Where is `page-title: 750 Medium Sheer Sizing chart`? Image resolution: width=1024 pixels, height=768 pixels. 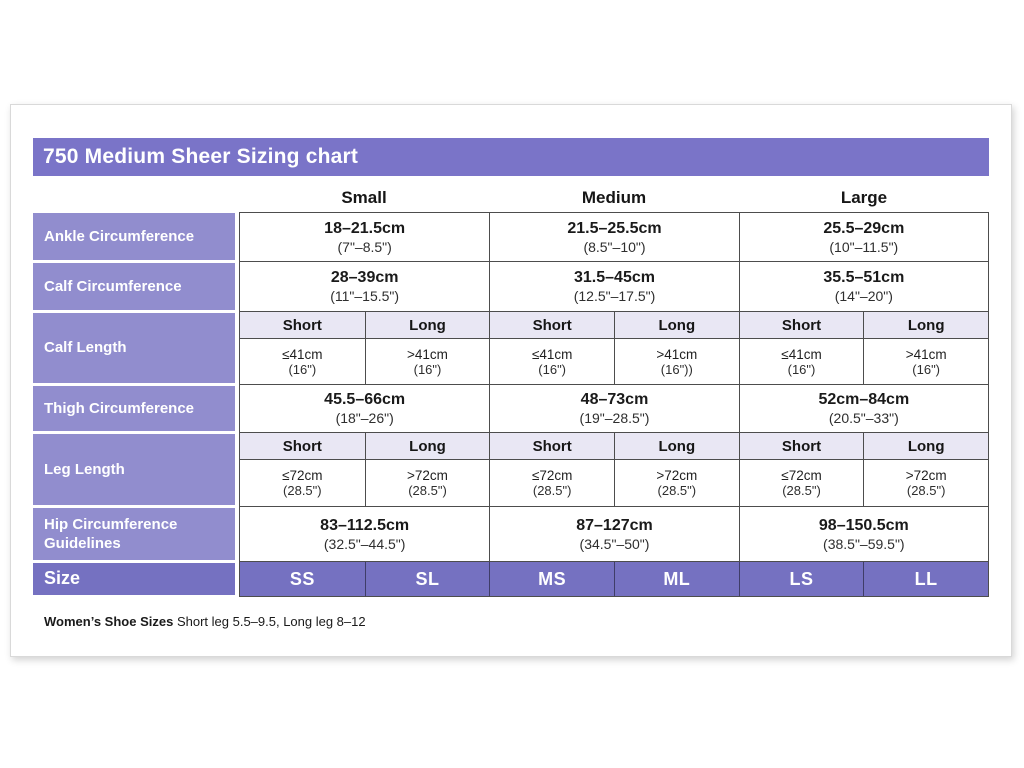 page-title: 750 Medium Sheer Sizing chart is located at coordinates (201, 156).